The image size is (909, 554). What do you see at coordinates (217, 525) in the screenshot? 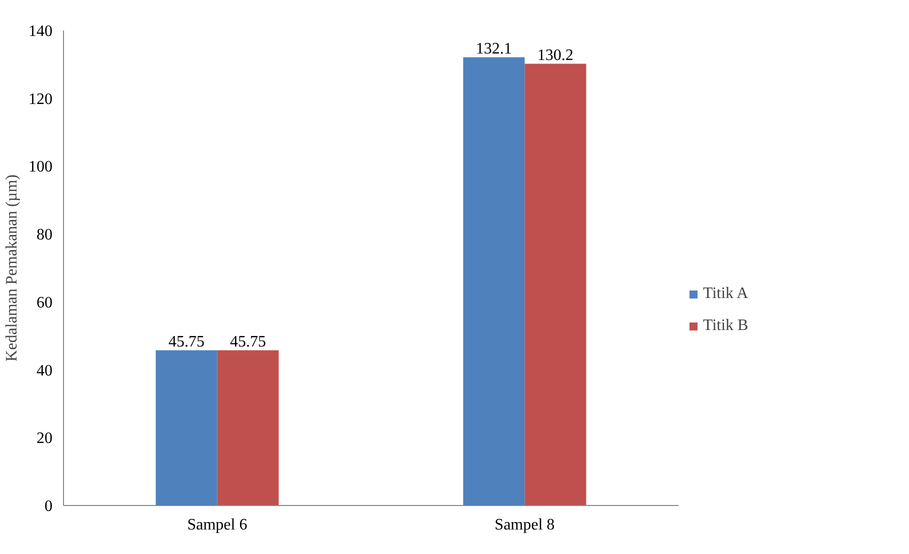
I see `x-tick-label: Sampel 6` at bounding box center [217, 525].